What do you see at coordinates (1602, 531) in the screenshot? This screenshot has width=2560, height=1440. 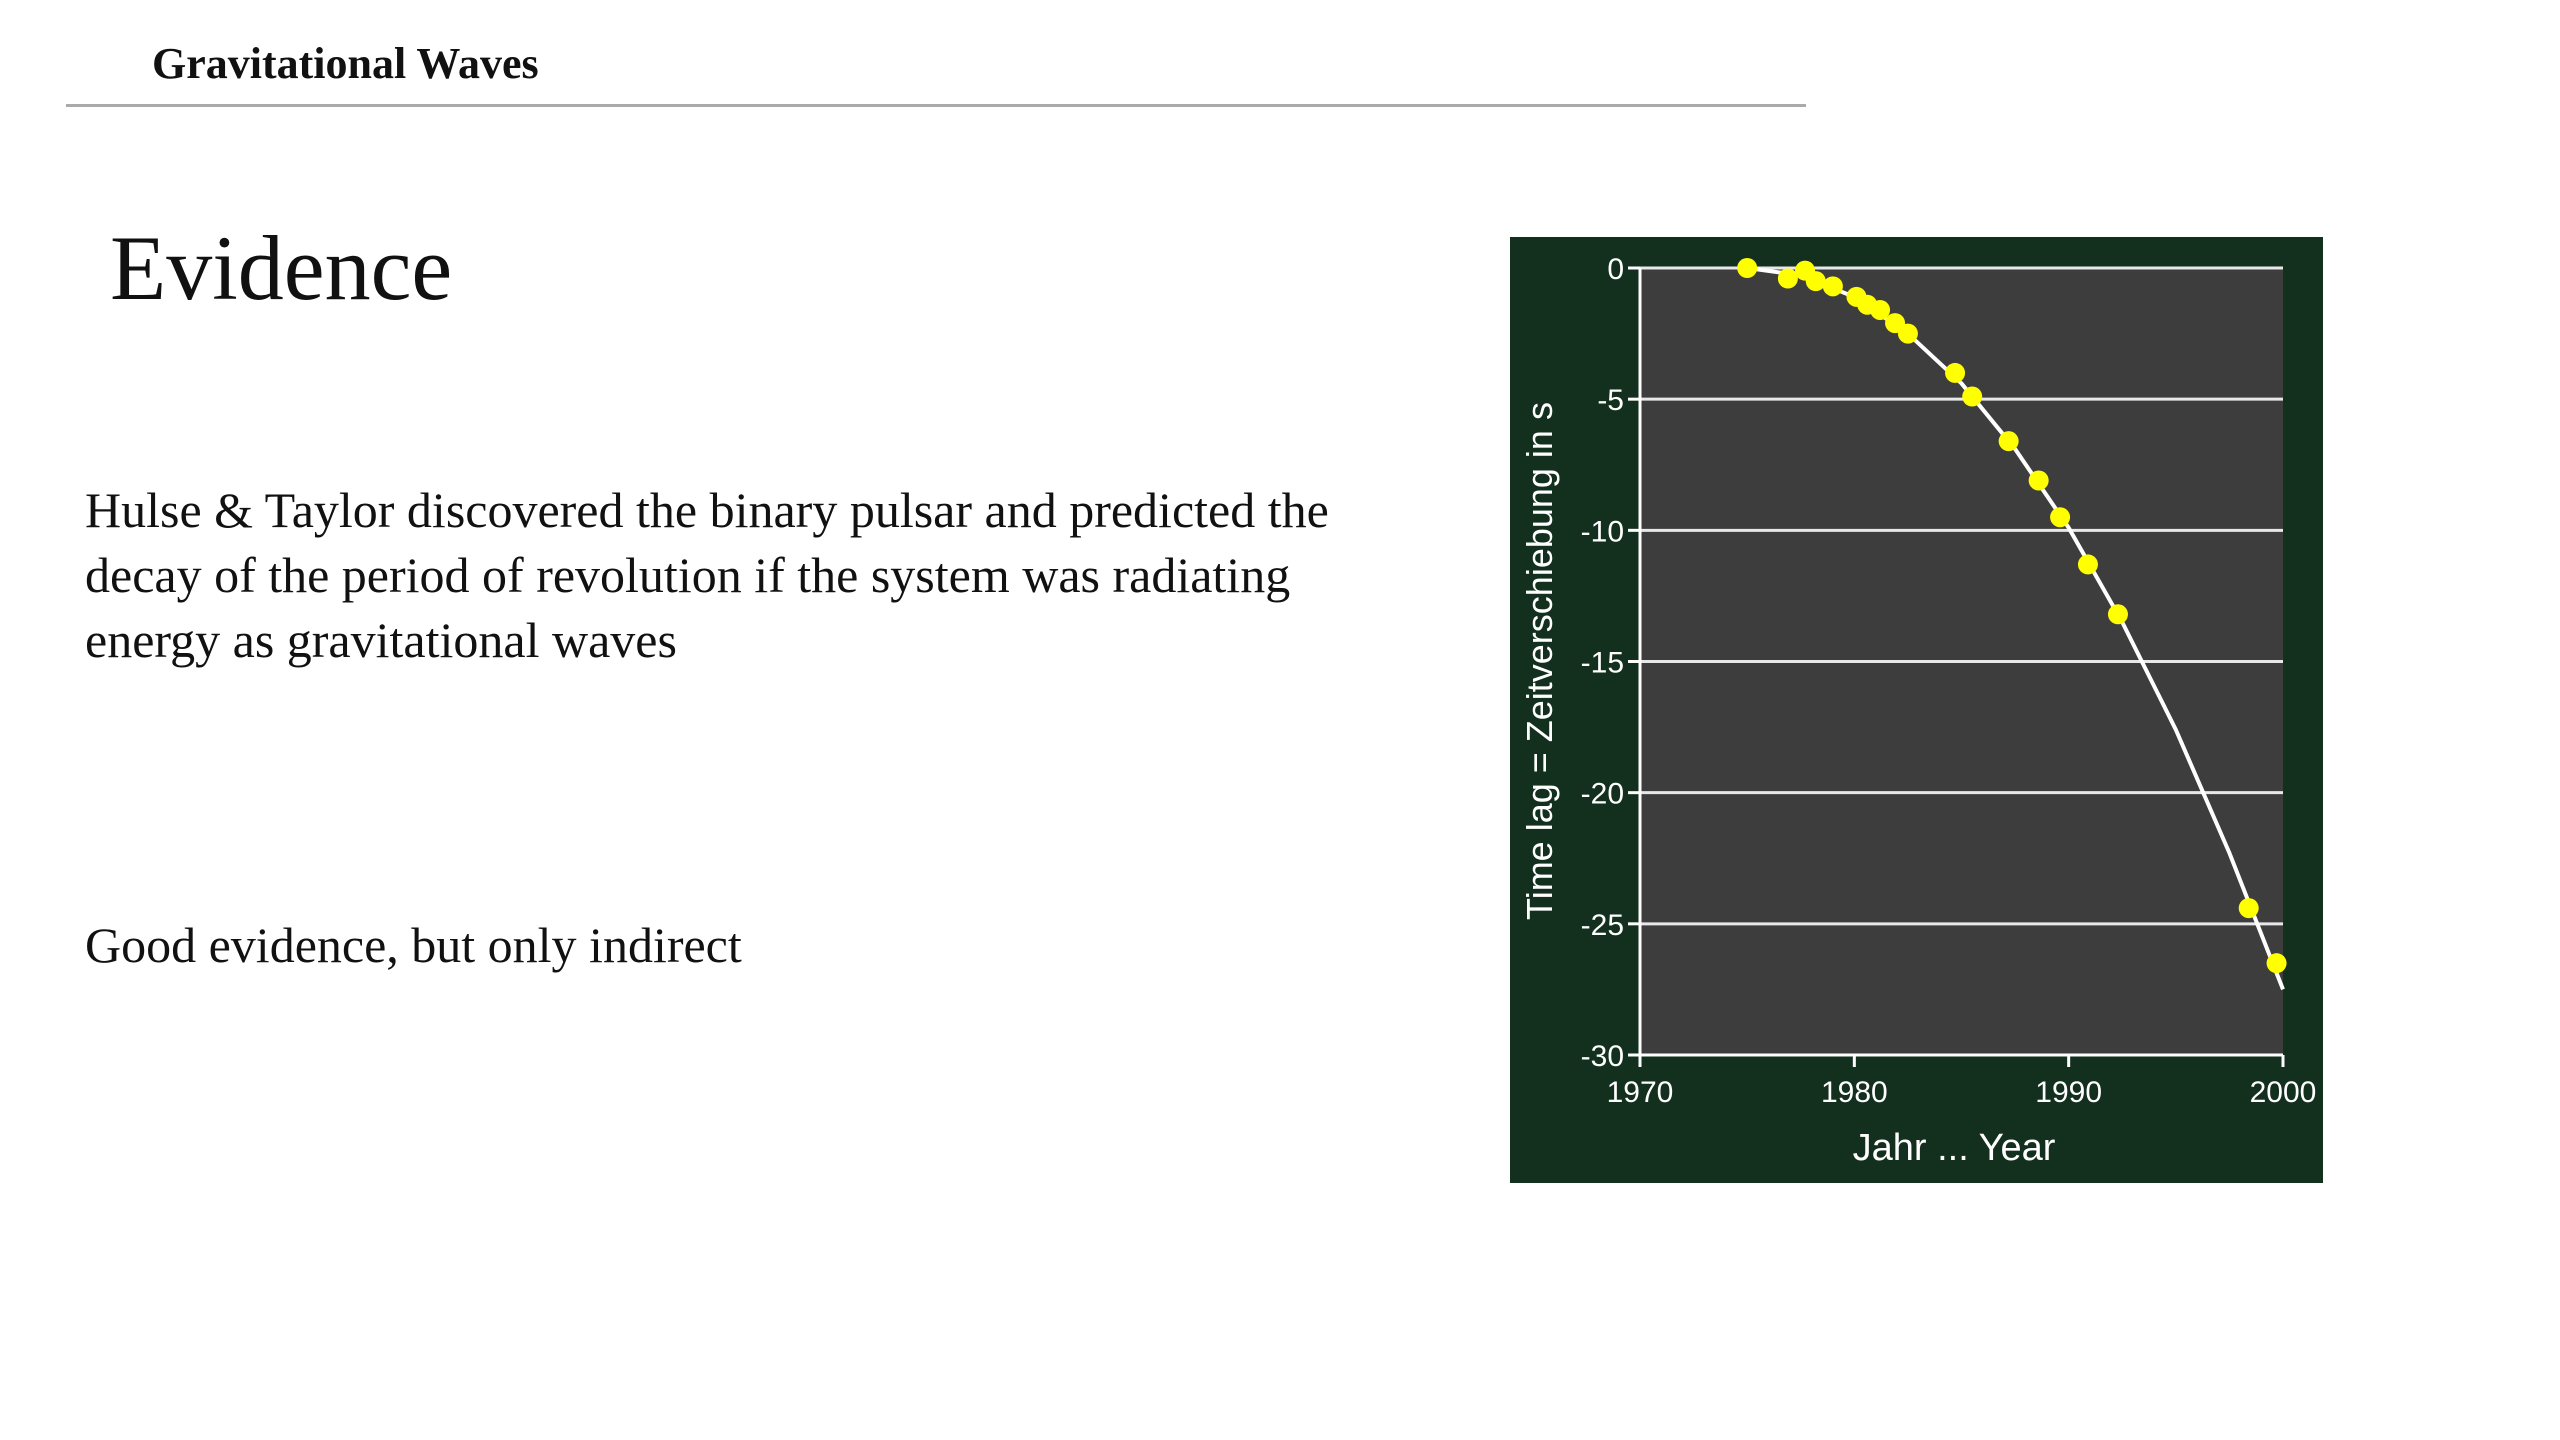 I see `y-tick-label: -10` at bounding box center [1602, 531].